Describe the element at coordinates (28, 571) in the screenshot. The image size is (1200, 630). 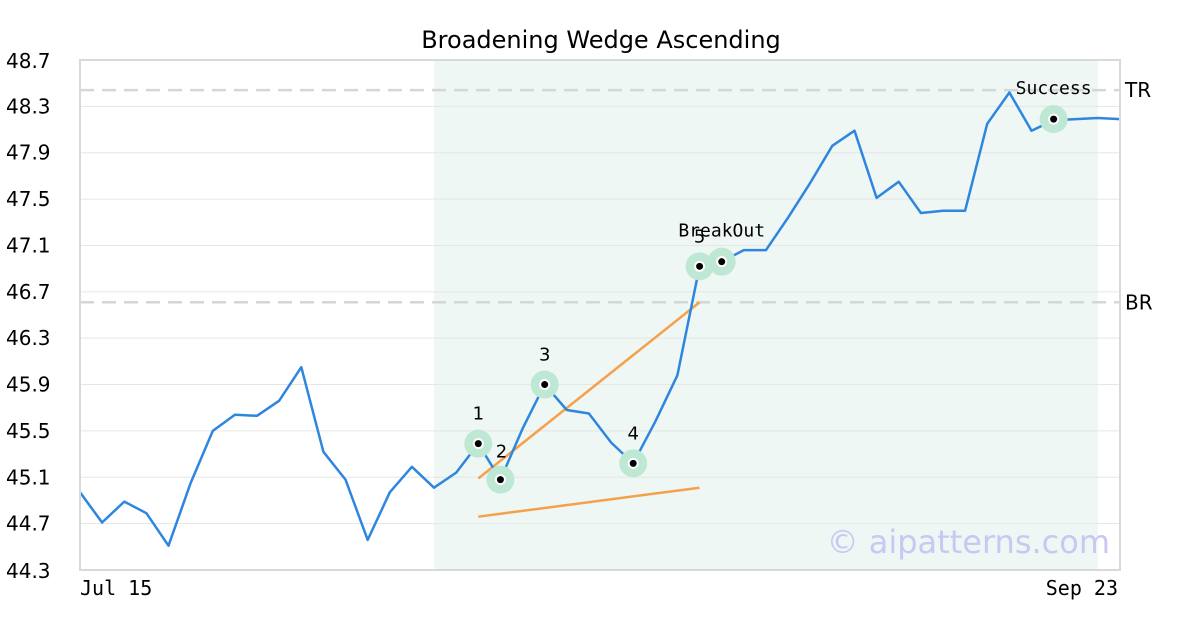
I see `y-tick-label: 44.3` at that location.